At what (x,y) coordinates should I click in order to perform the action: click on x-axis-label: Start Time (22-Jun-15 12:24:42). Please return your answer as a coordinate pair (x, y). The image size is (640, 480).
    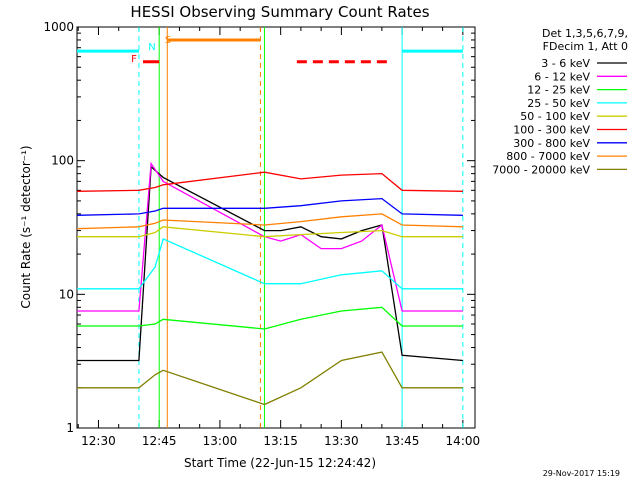
    Looking at the image, I should click on (280, 463).